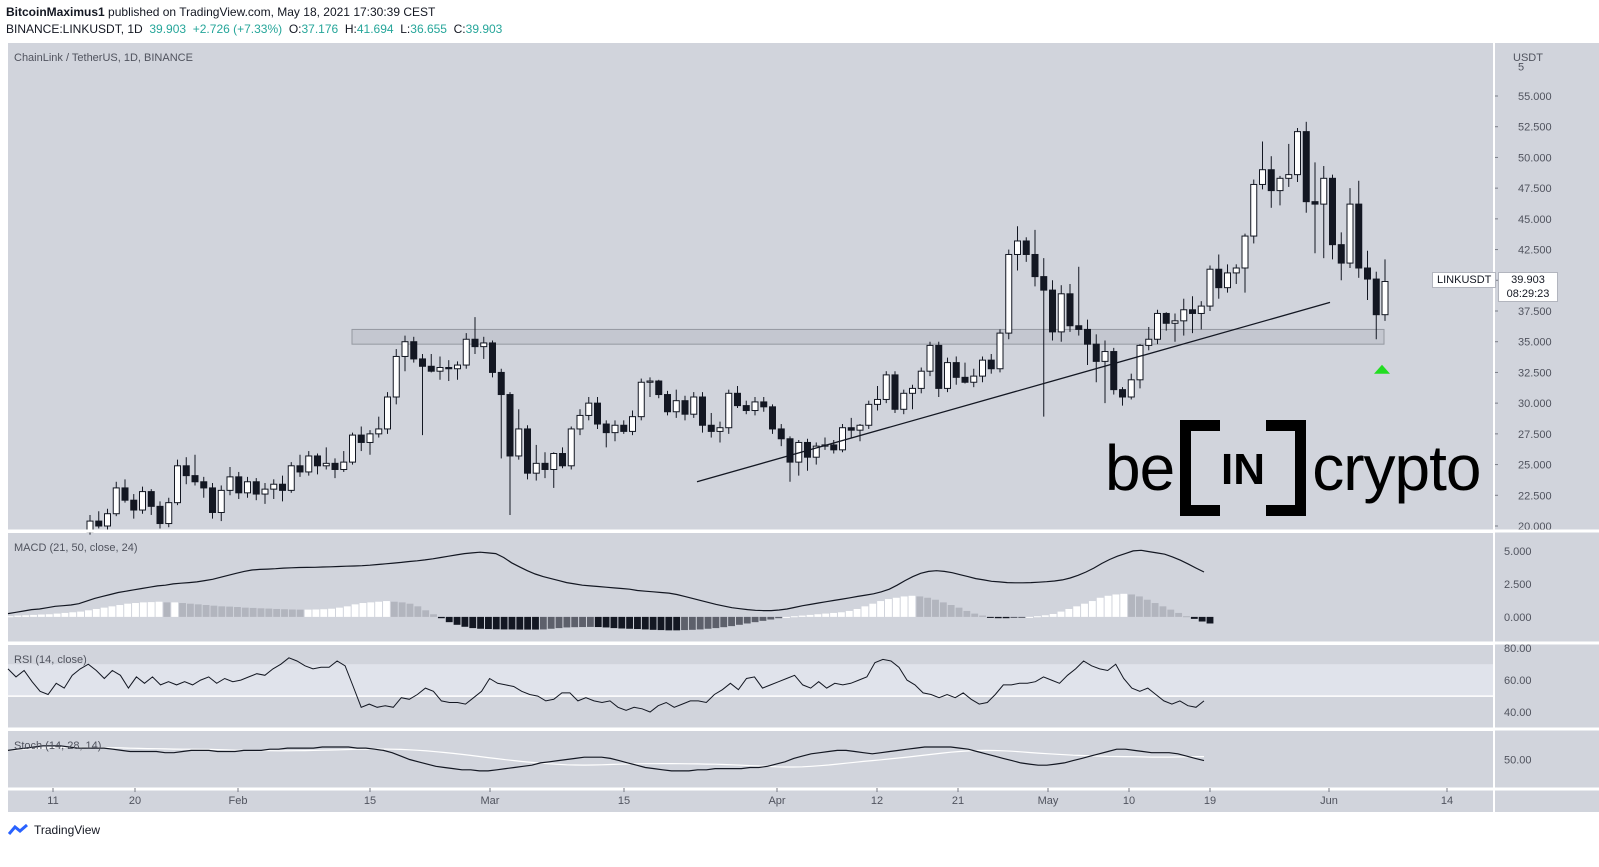 This screenshot has height=867, width=1599. What do you see at coordinates (1535, 251) in the screenshot?
I see `price-tick-label: 42.500` at bounding box center [1535, 251].